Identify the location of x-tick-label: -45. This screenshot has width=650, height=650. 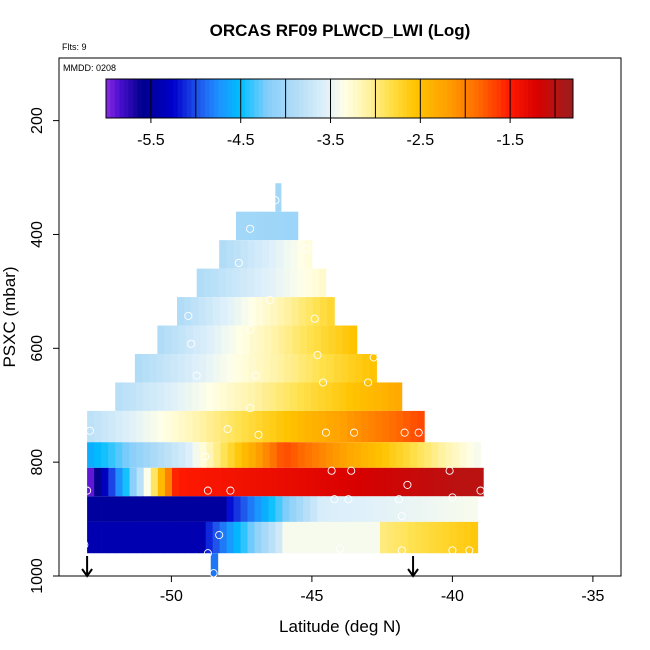
(311, 596).